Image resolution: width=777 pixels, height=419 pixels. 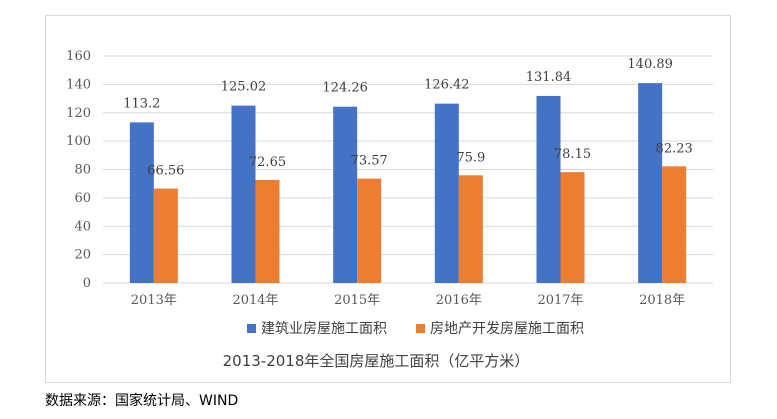 I want to click on data-label-s1-5: 140.89, so click(x=650, y=64).